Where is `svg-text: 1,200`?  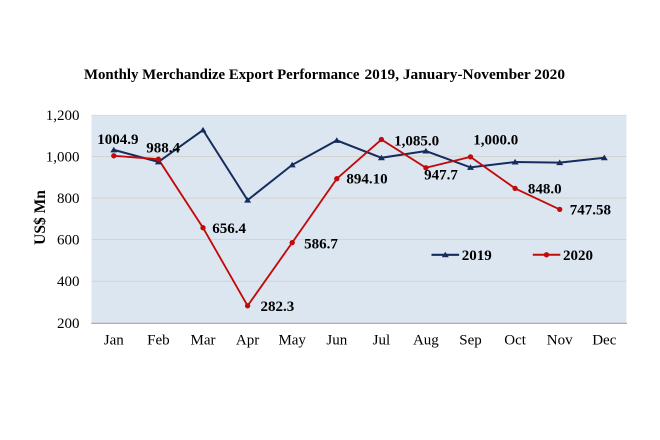
svg-text: 1,200 is located at coordinates (63, 116).